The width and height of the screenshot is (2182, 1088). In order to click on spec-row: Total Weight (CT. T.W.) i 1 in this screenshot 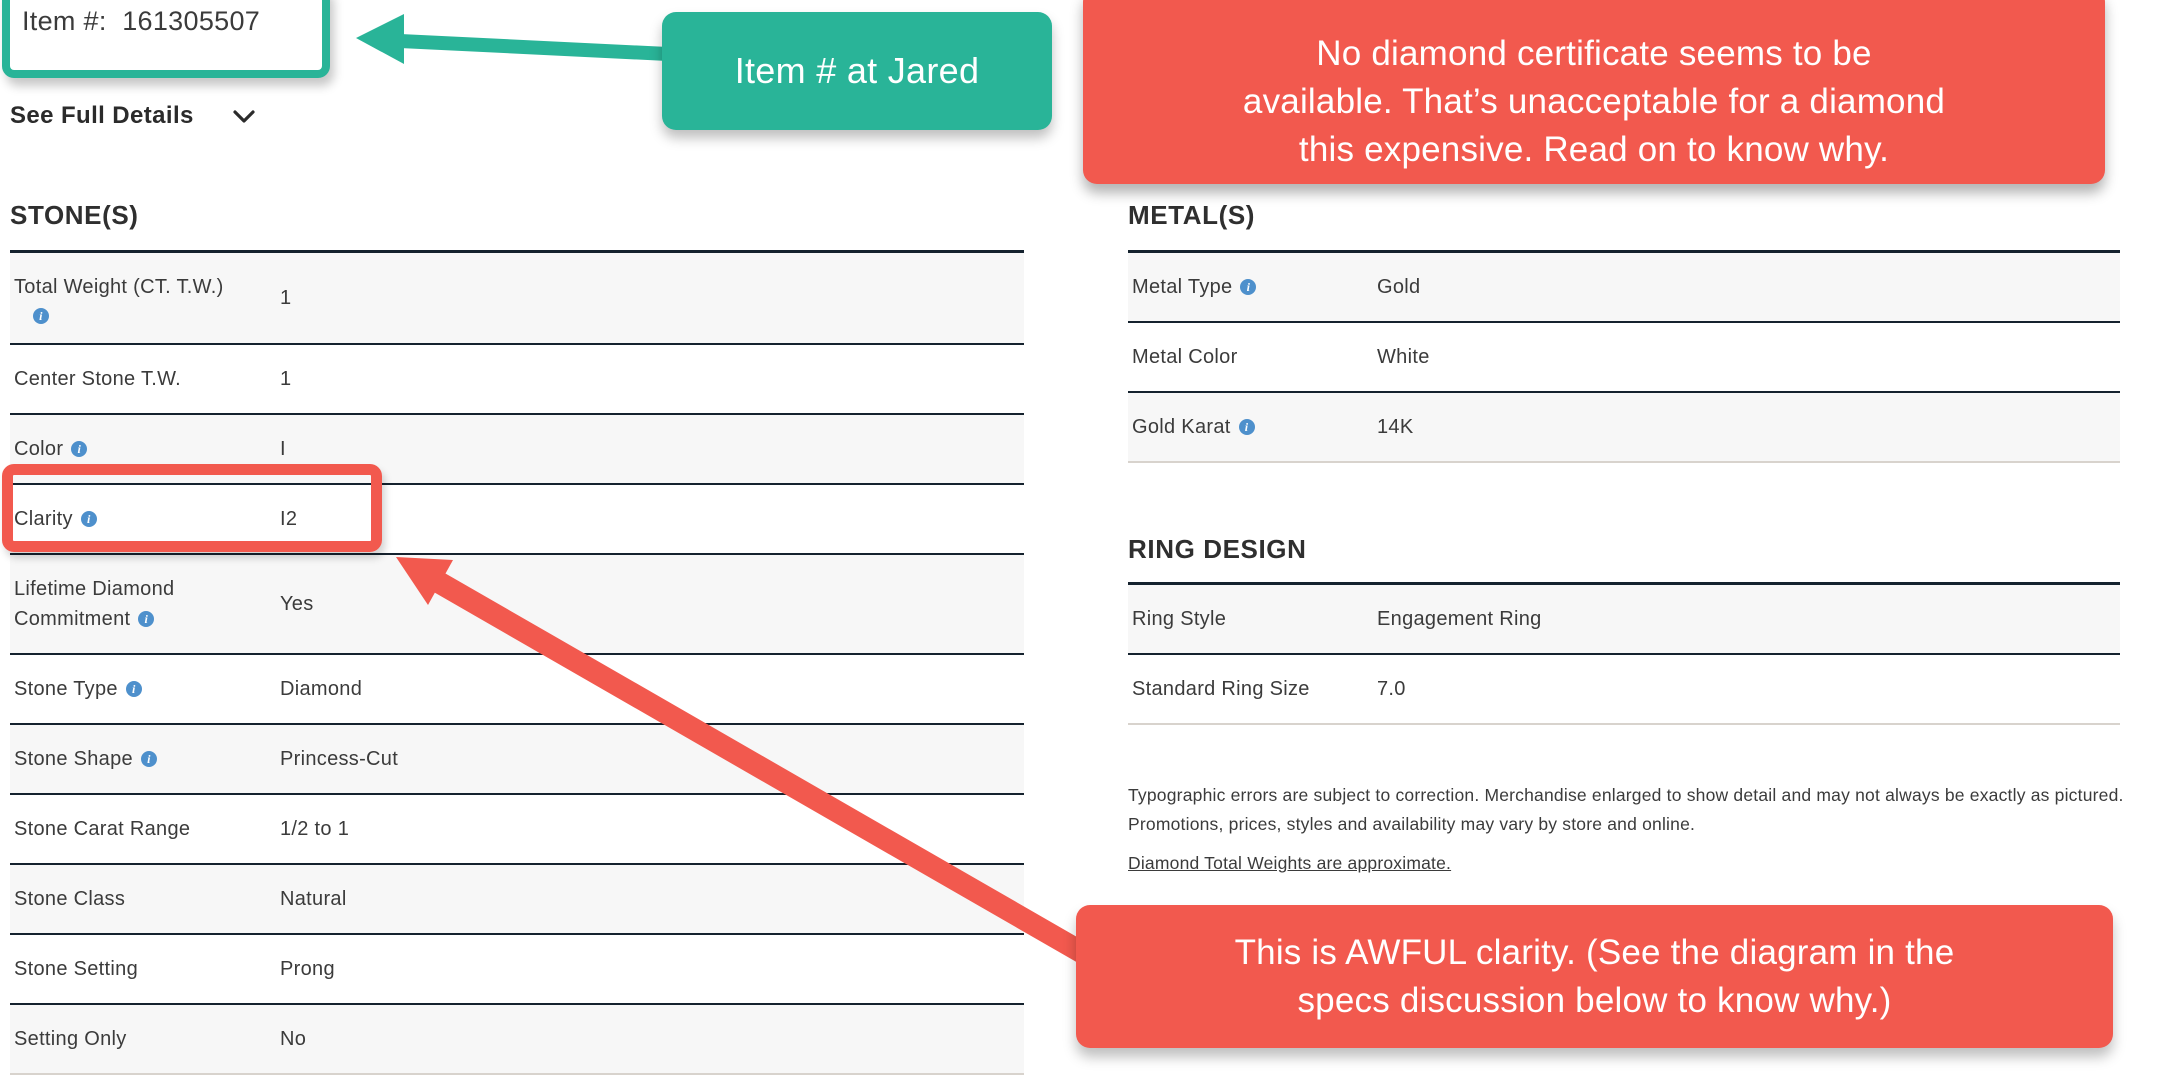, I will do `click(517, 299)`.